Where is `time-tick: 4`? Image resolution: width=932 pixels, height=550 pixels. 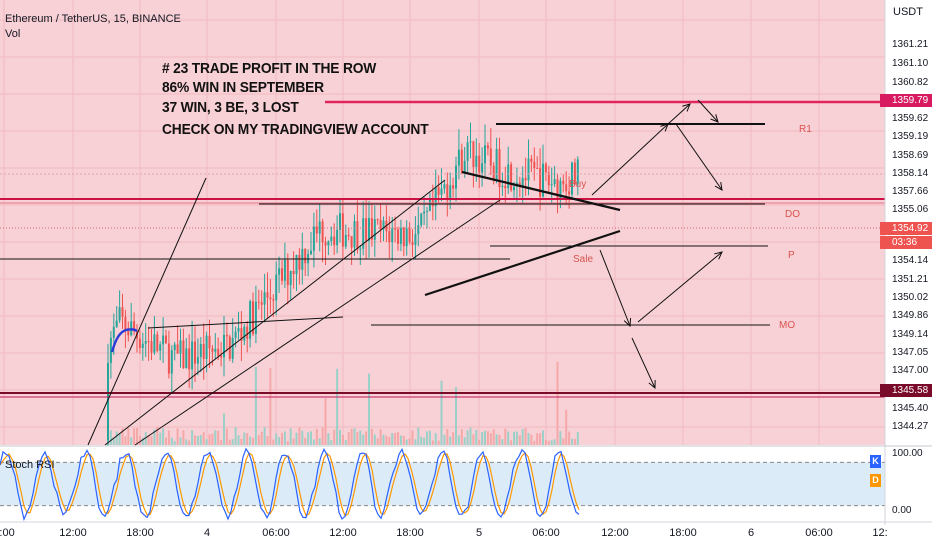
time-tick: 4 is located at coordinates (207, 533).